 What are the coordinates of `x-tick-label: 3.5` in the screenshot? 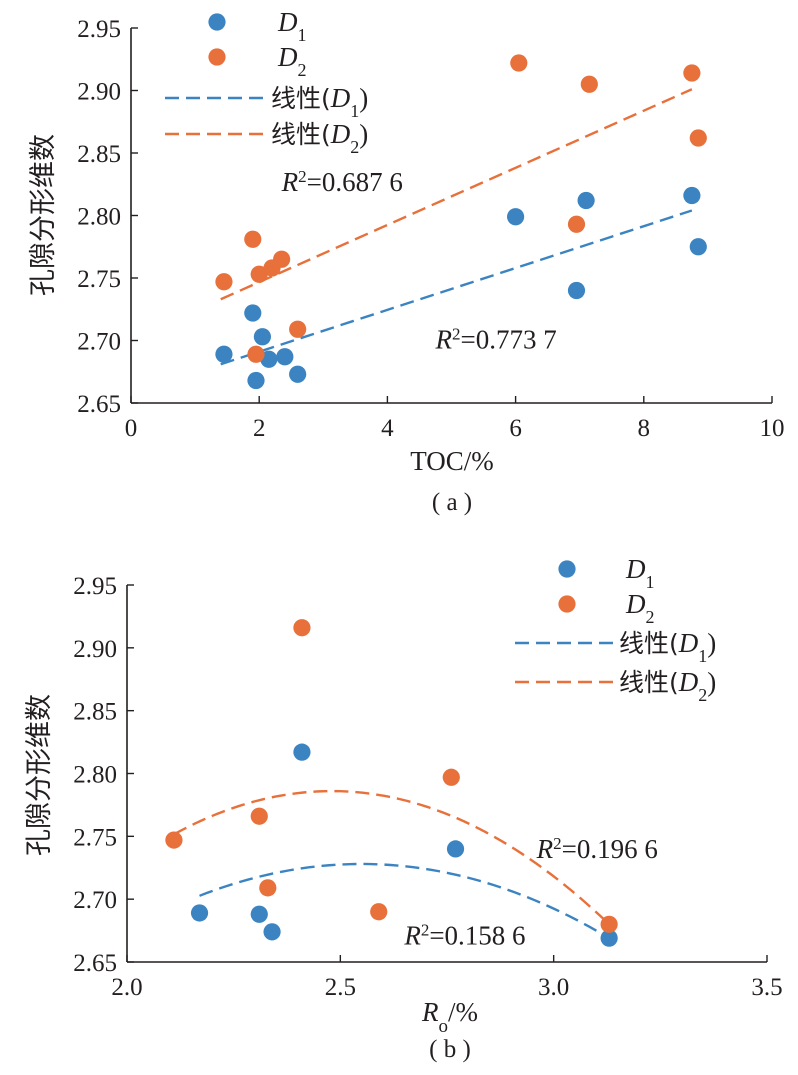 It's located at (766, 987).